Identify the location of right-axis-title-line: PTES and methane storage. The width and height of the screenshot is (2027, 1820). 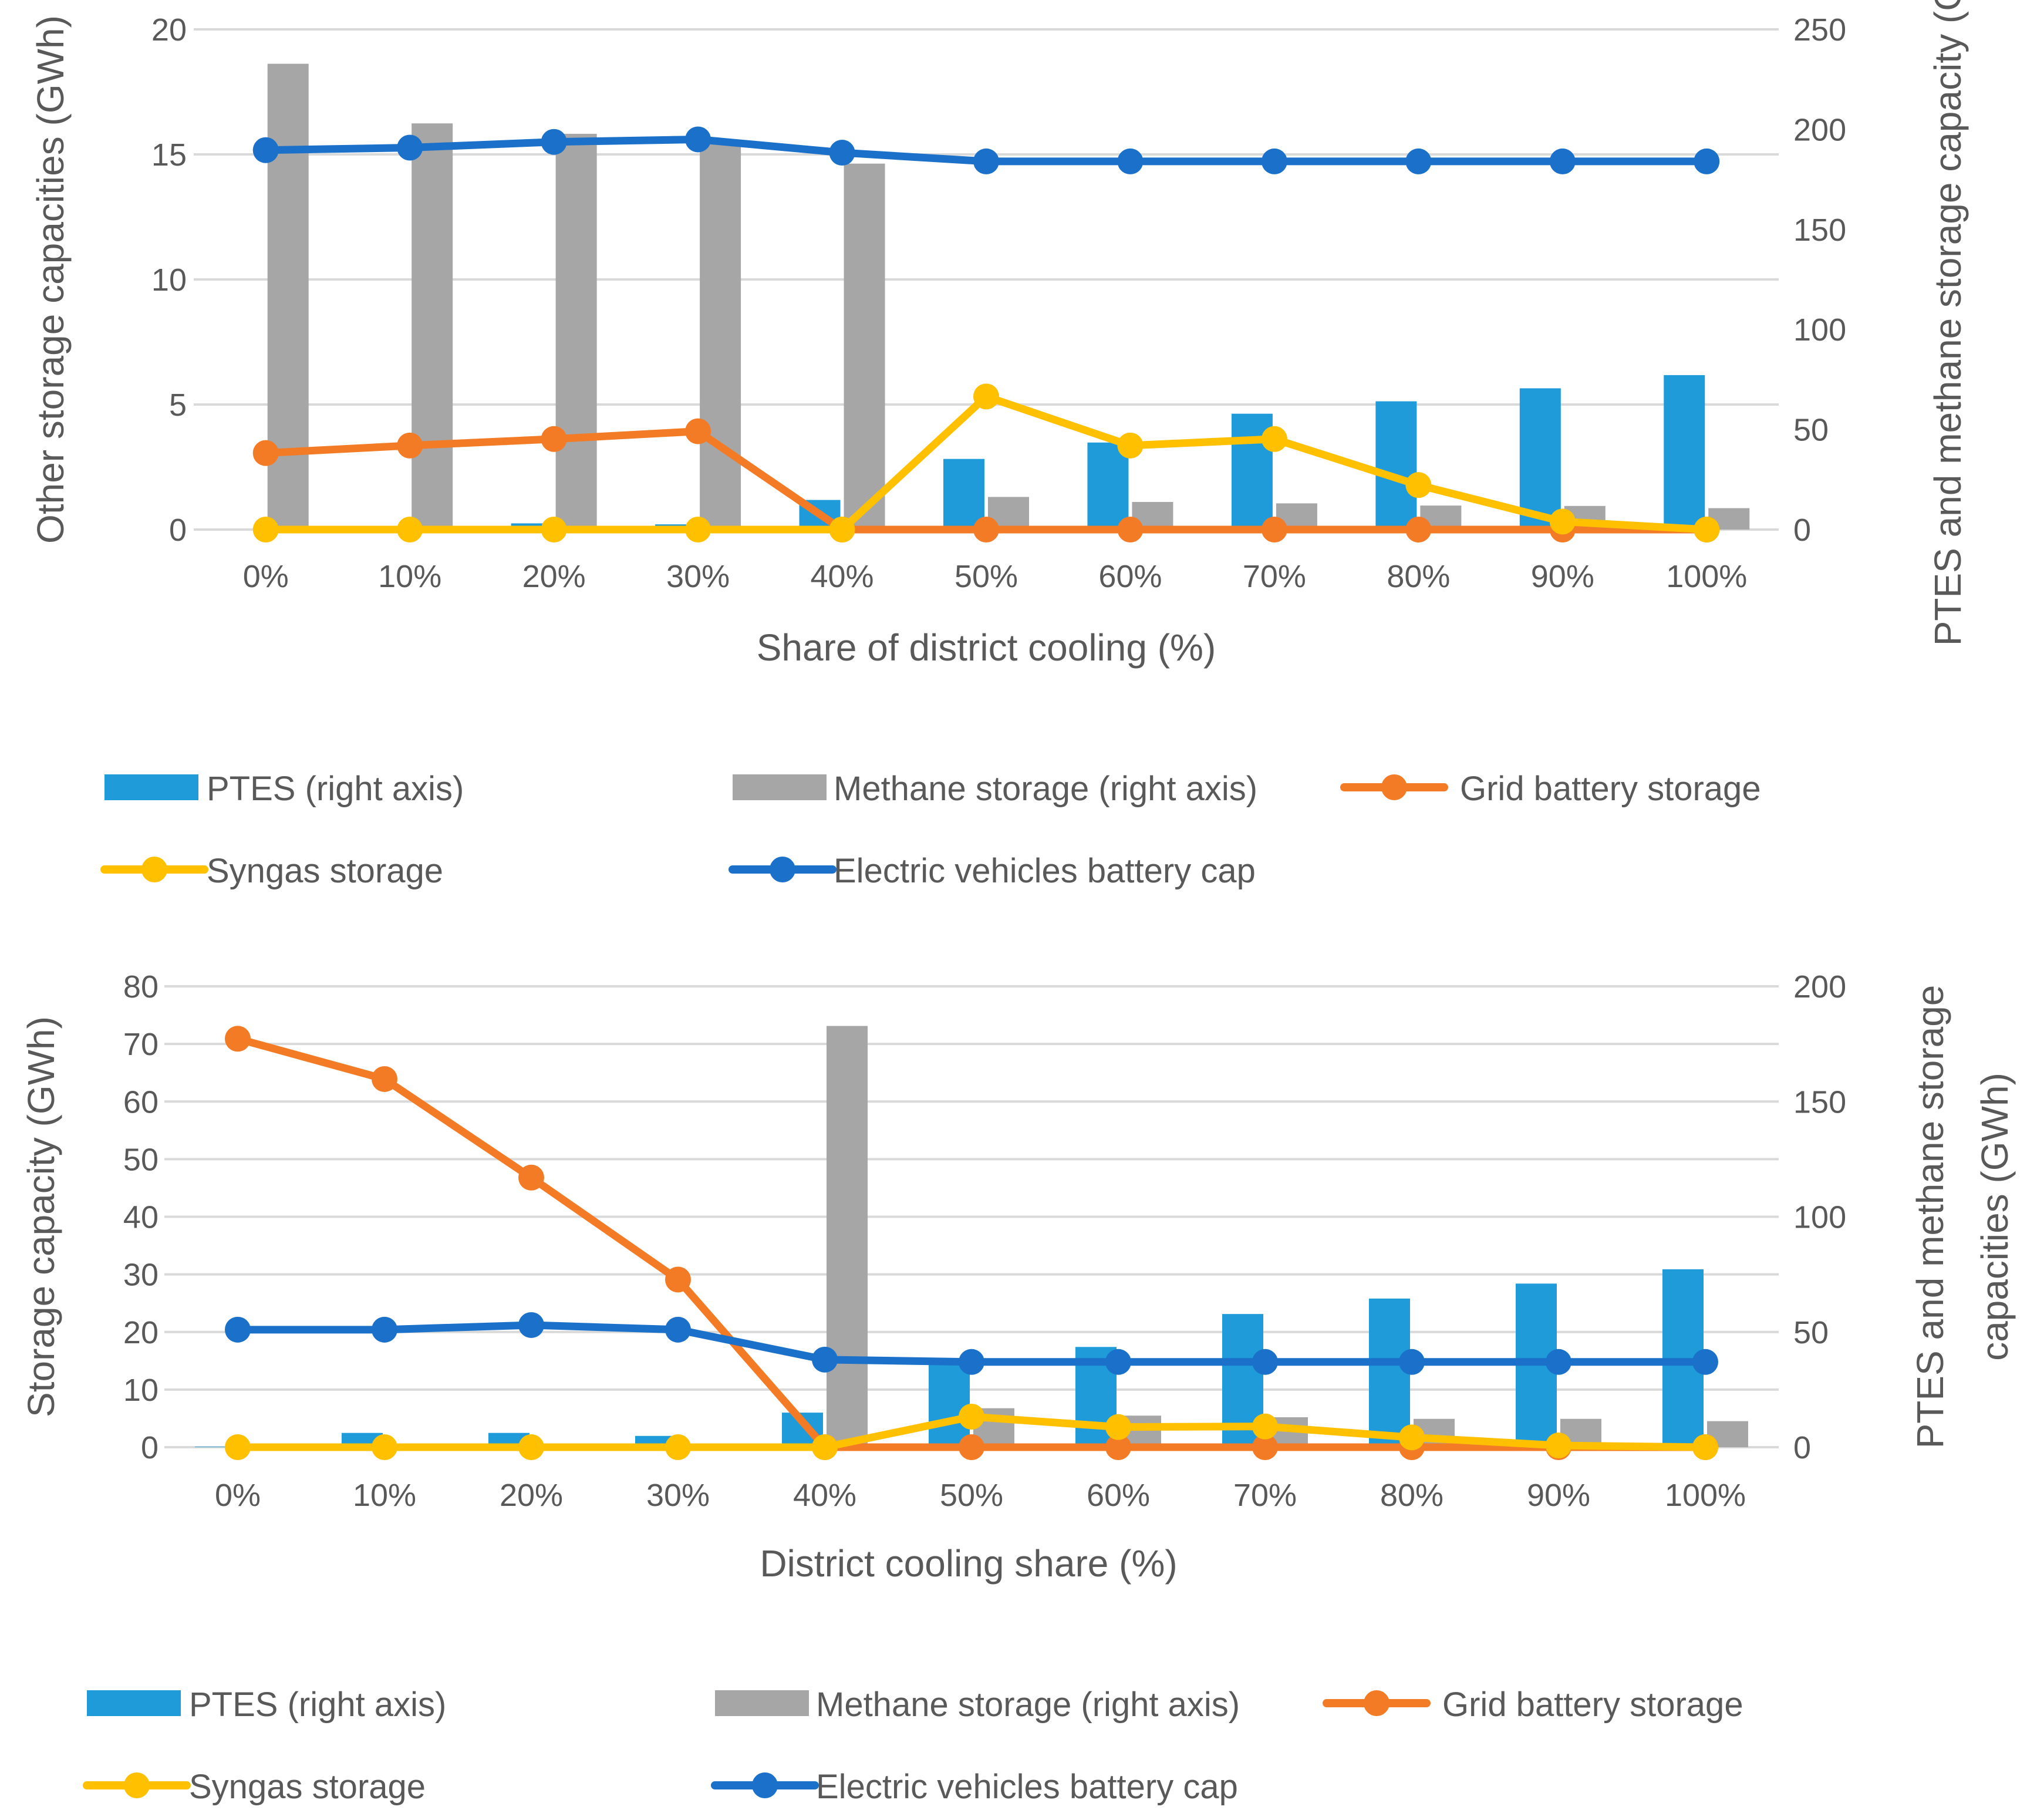
(1930, 1217).